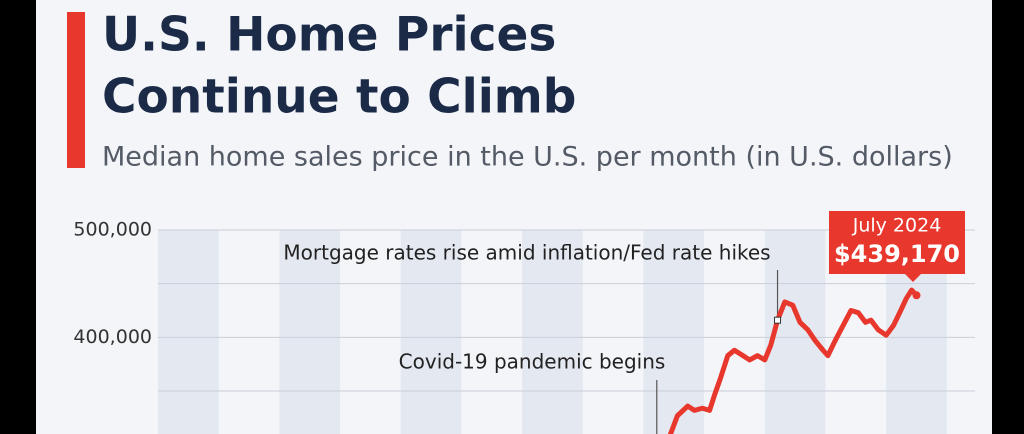  What do you see at coordinates (112, 337) in the screenshot?
I see `y-tick-label: 400,000` at bounding box center [112, 337].